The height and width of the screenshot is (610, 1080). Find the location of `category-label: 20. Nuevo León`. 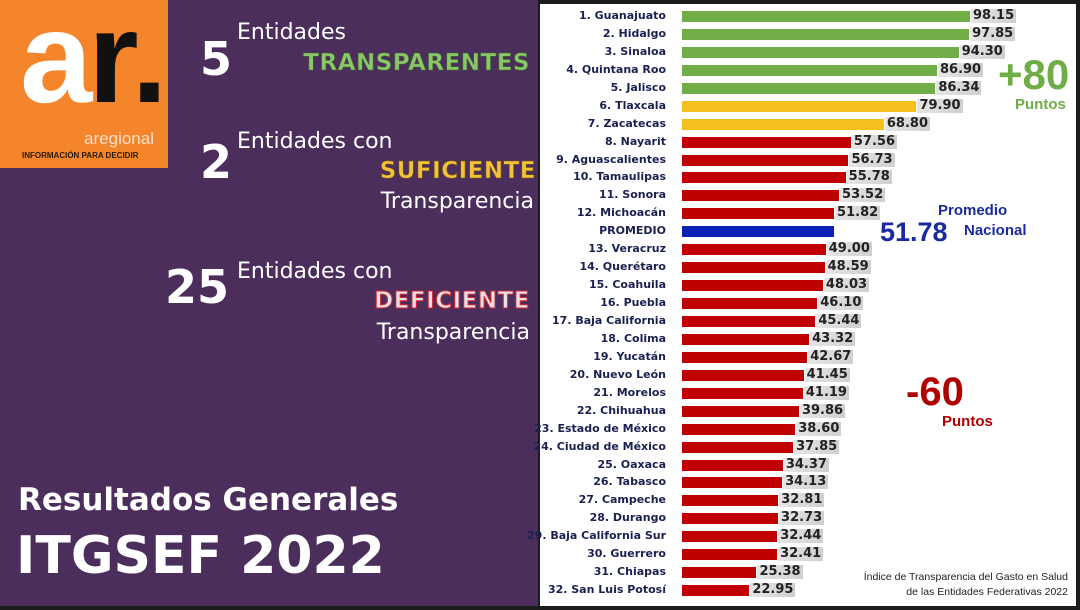

category-label: 20. Nuevo León is located at coordinates (617, 374).